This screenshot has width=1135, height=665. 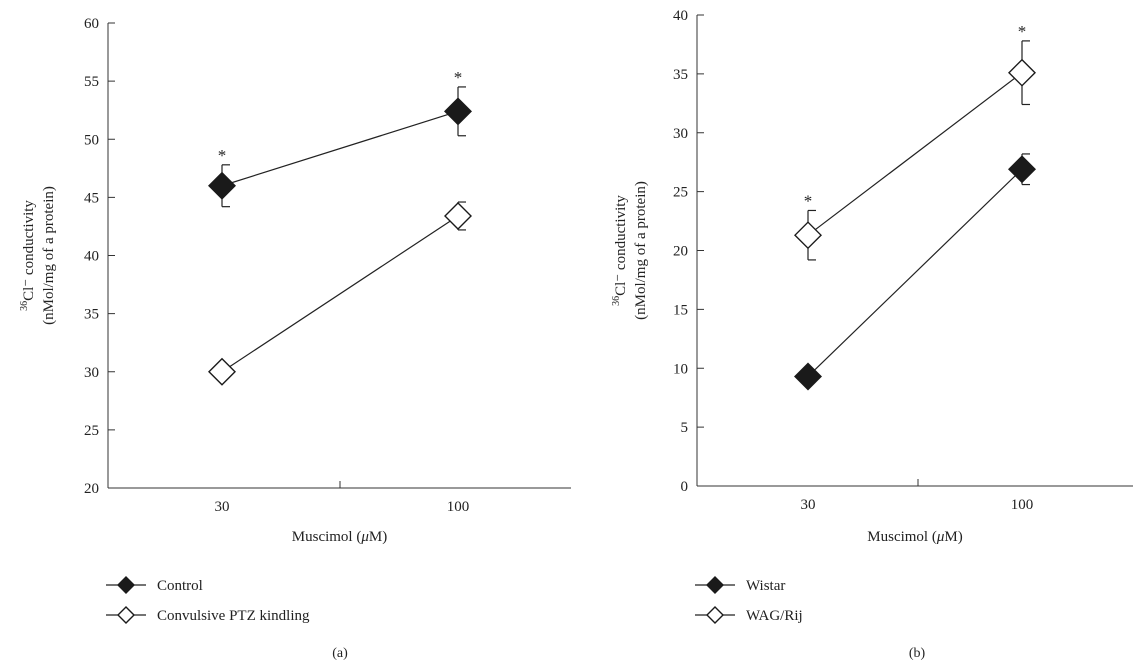 I want to click on series-control: **, so click(x=340, y=138).